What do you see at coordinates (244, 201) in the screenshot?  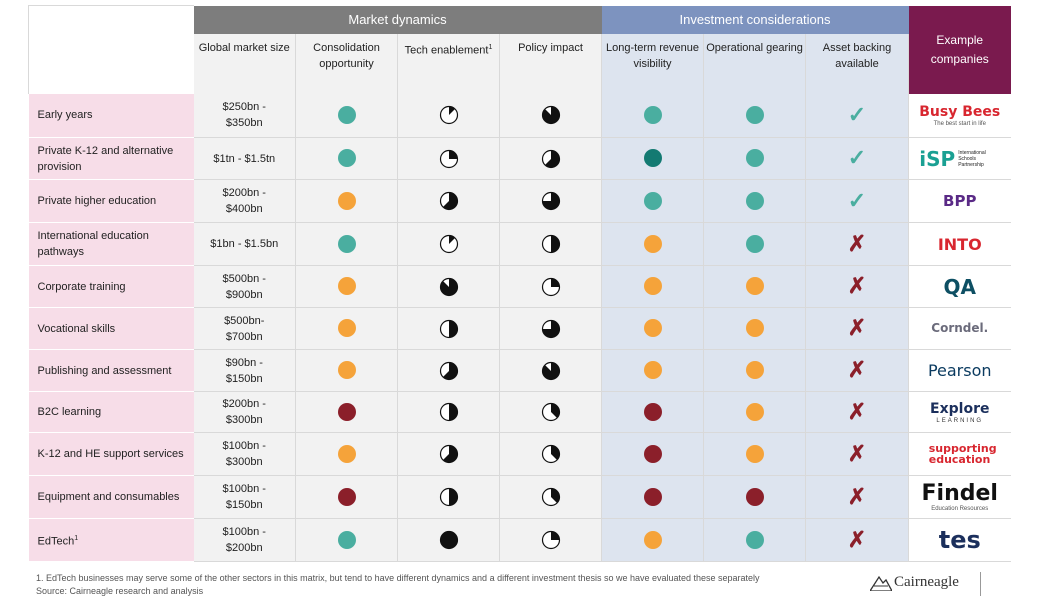 I see `market-size-cell: $200bn - $400bn` at bounding box center [244, 201].